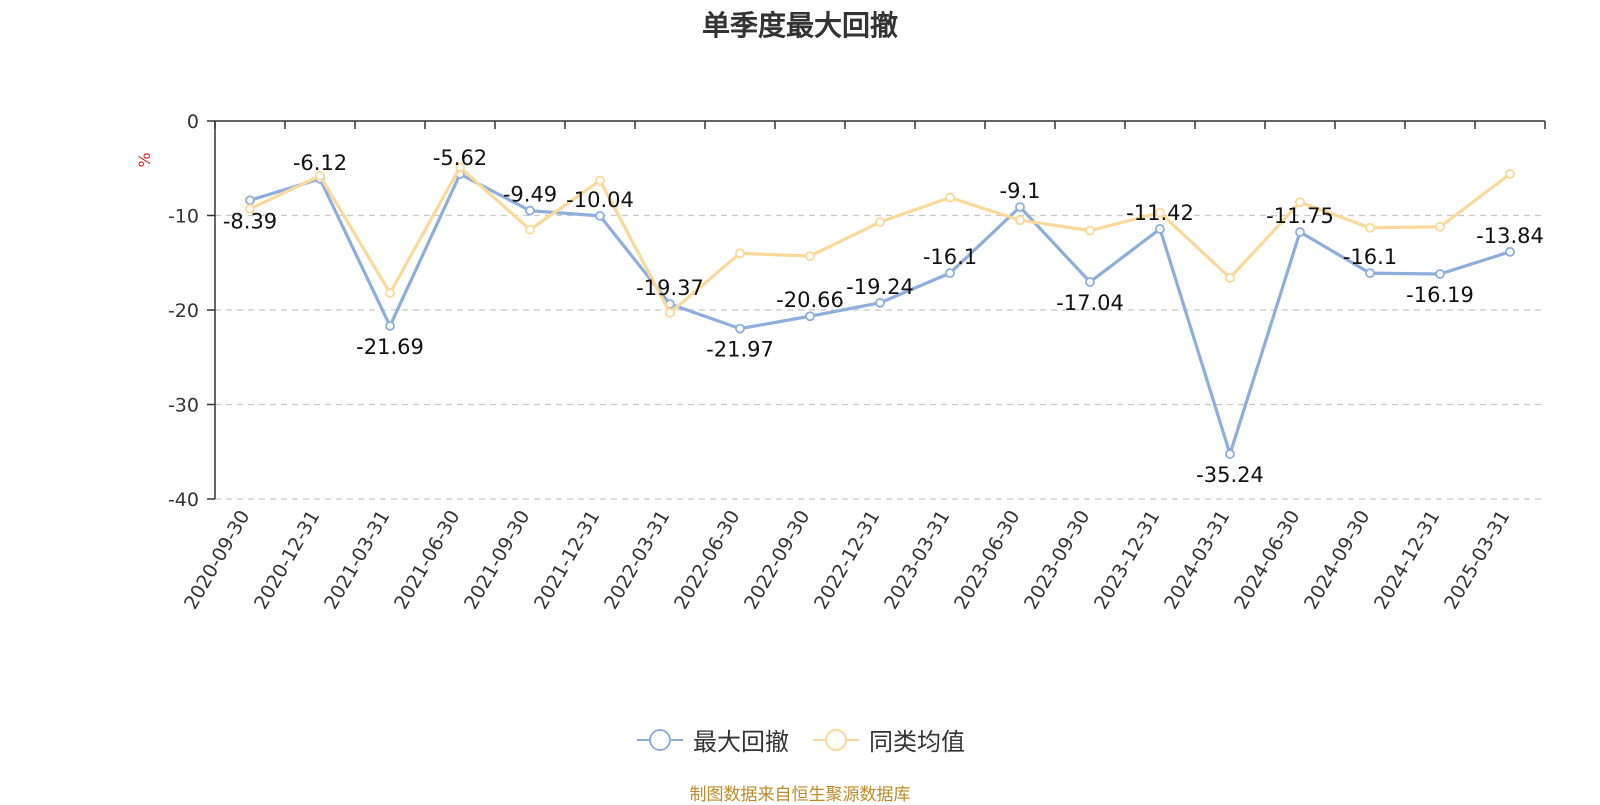 The height and width of the screenshot is (805, 1600). Describe the element at coordinates (1197, 560) in the screenshot. I see `x-tick-label: 2024-03-31` at that location.